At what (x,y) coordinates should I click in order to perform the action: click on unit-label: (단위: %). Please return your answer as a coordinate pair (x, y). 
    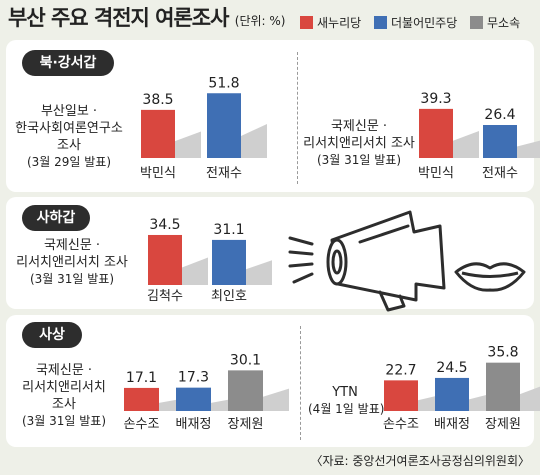
    Looking at the image, I should click on (260, 21).